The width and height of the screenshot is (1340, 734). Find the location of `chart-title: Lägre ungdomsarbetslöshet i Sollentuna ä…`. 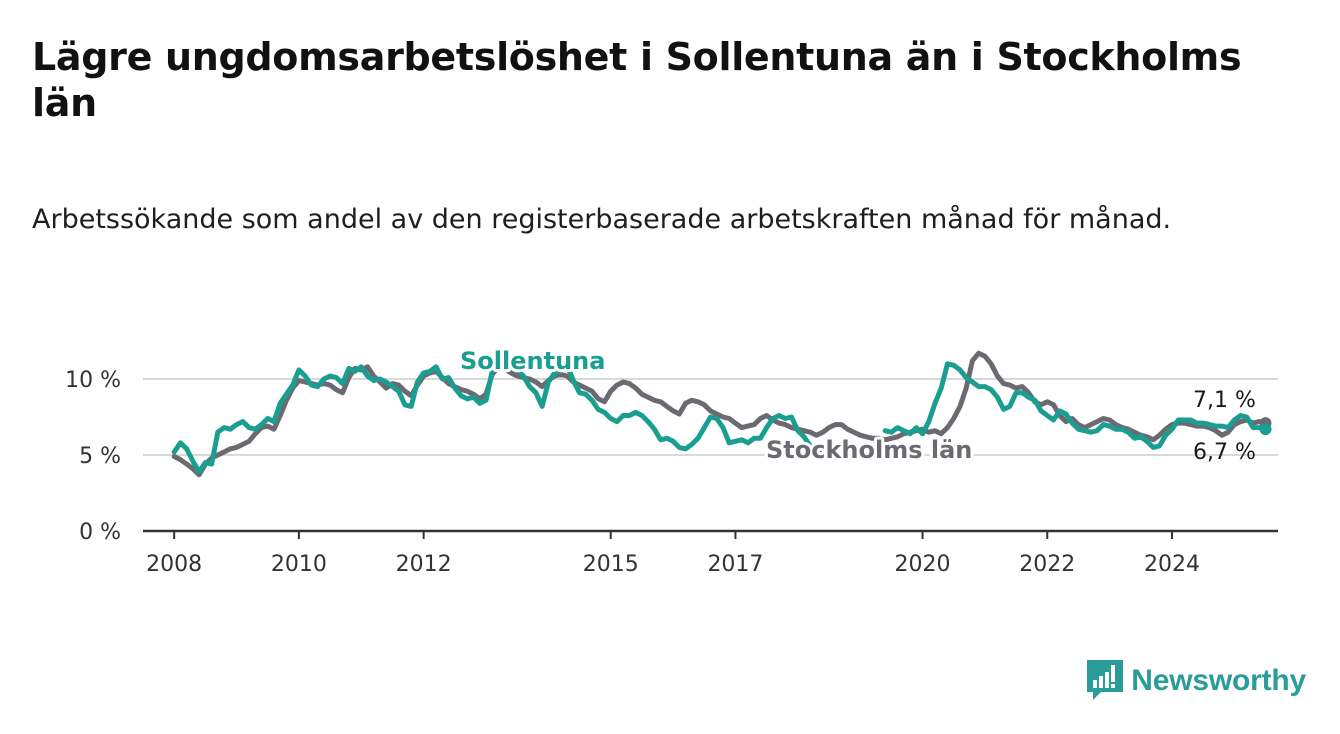

chart-title: Lägre ungdomsarbetslöshet i Sollentuna ä… is located at coordinates (637, 80).